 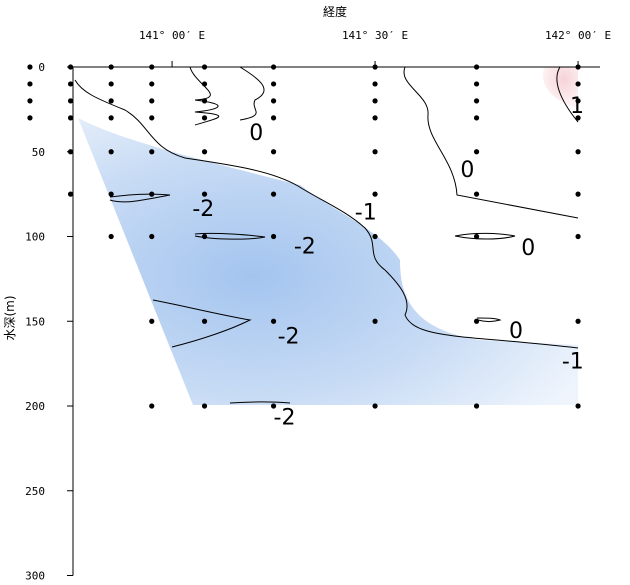 What do you see at coordinates (35, 491) in the screenshot?
I see `y-tick-label: 250` at bounding box center [35, 491].